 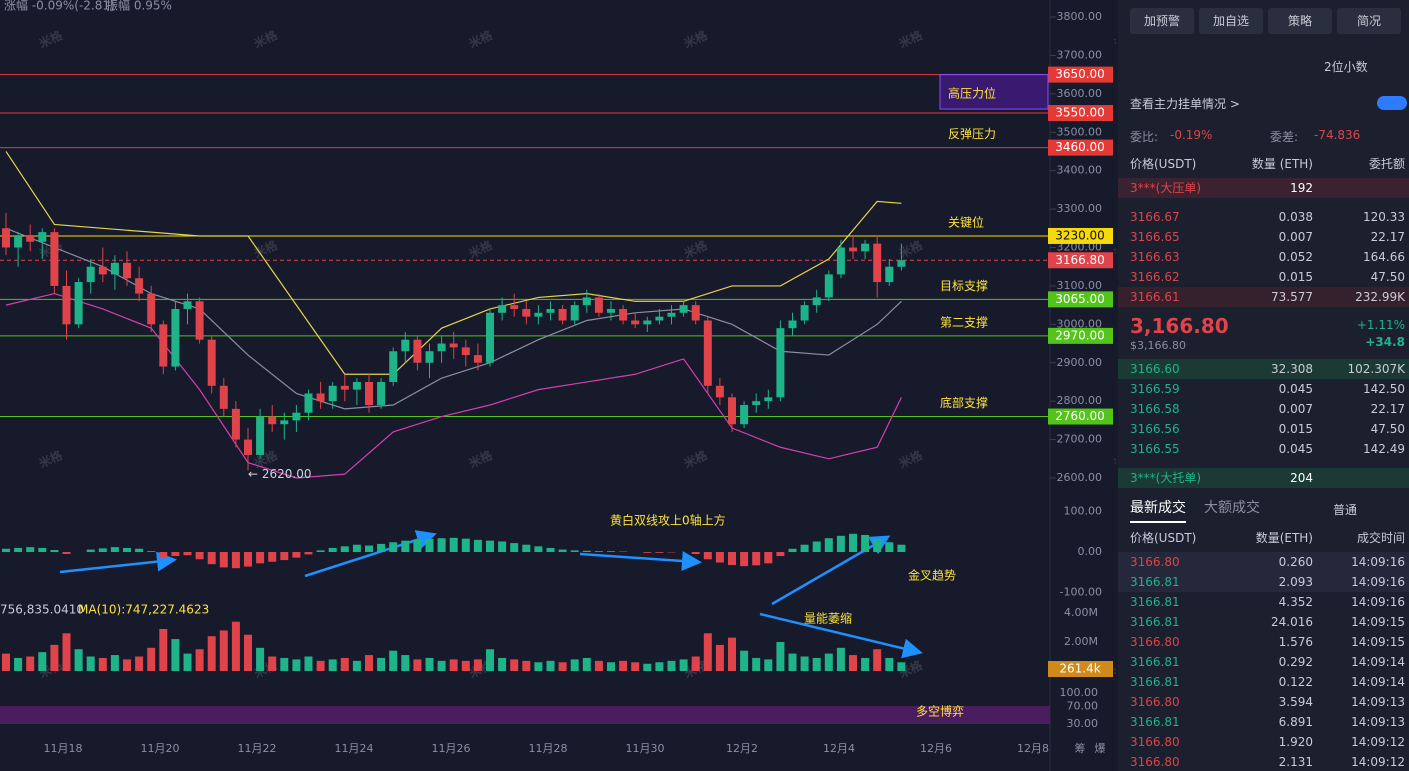 What do you see at coordinates (1080, 285) in the screenshot?
I see `y-tick-label: 3100.00` at bounding box center [1080, 285].